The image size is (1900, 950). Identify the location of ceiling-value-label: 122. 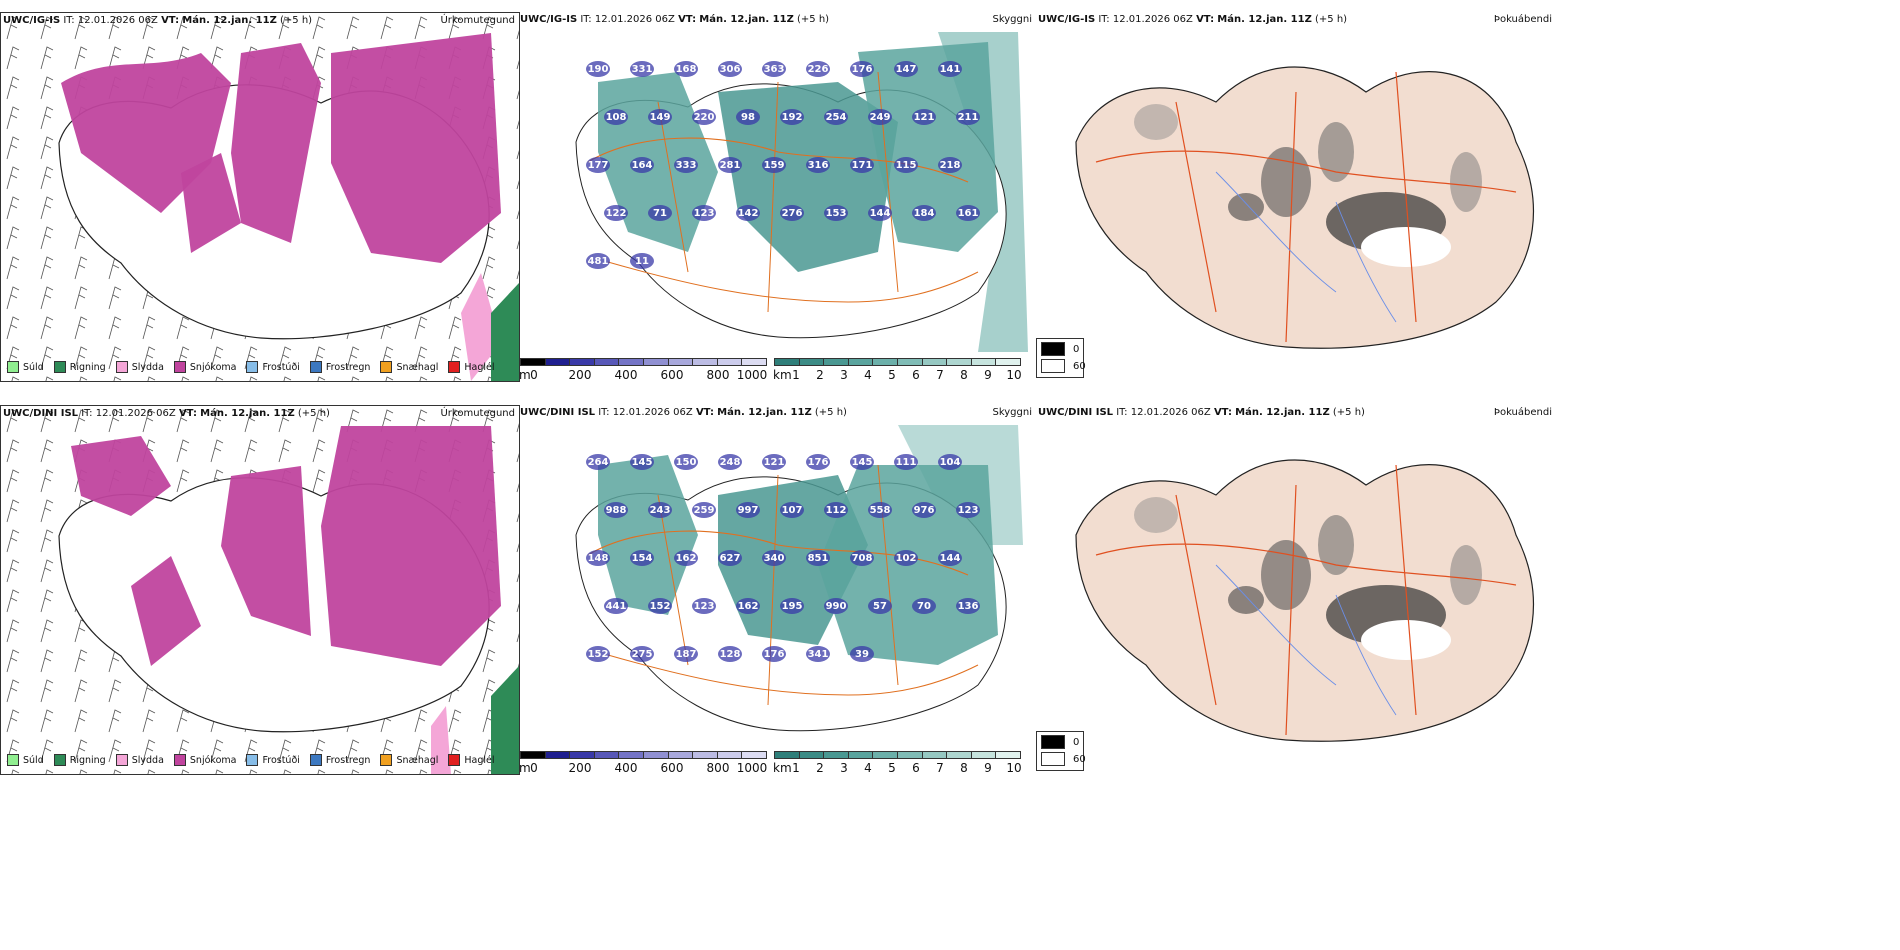
(616, 213).